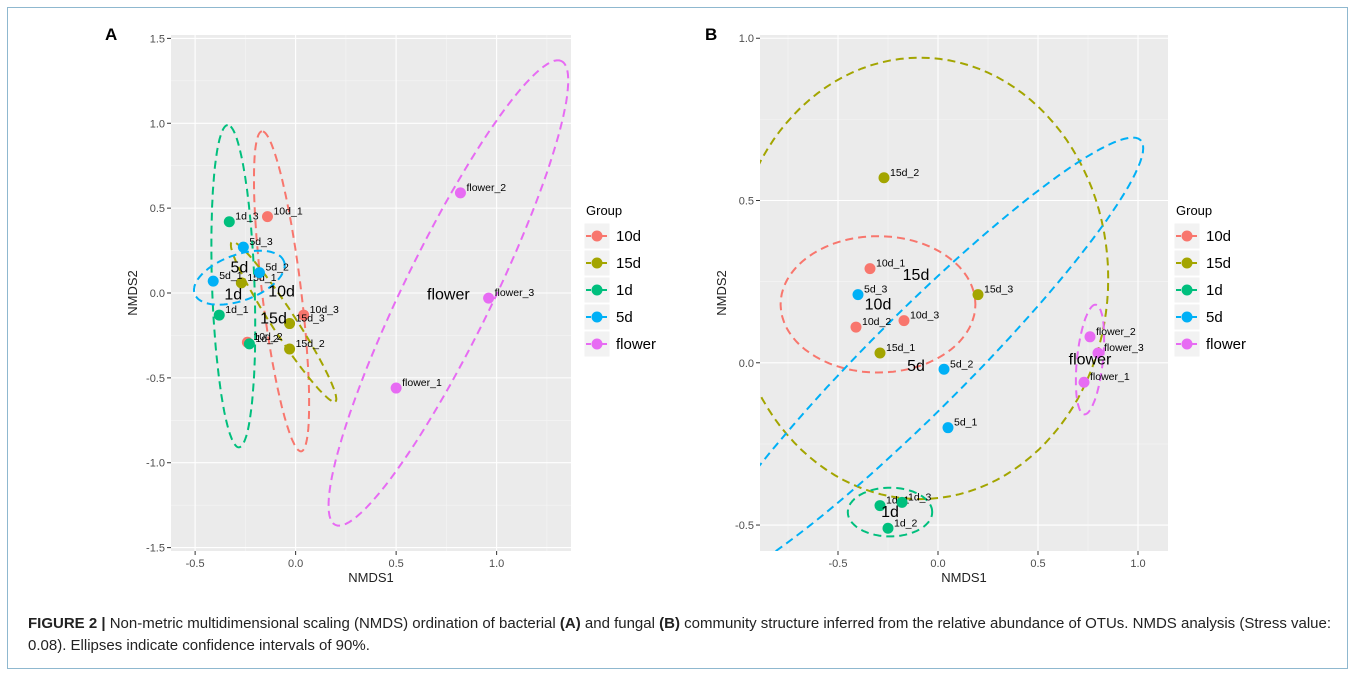 Image resolution: width=1357 pixels, height=676 pixels. I want to click on point-label-5d_1: 5d_1, so click(231, 276).